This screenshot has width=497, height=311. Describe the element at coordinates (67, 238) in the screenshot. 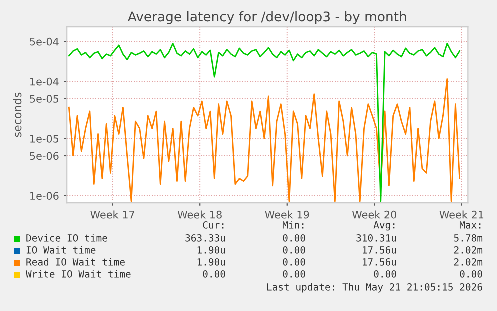

I see `legend-label: Device IO time` at that location.